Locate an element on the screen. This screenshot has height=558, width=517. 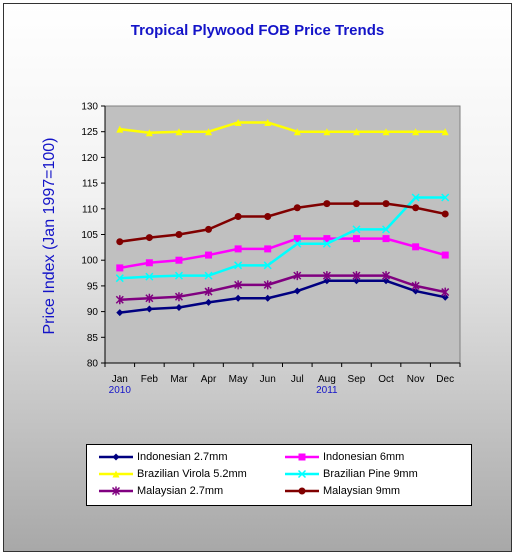
chart-title: Tropical Plywood FOB Price Trends is located at coordinates (257, 30).